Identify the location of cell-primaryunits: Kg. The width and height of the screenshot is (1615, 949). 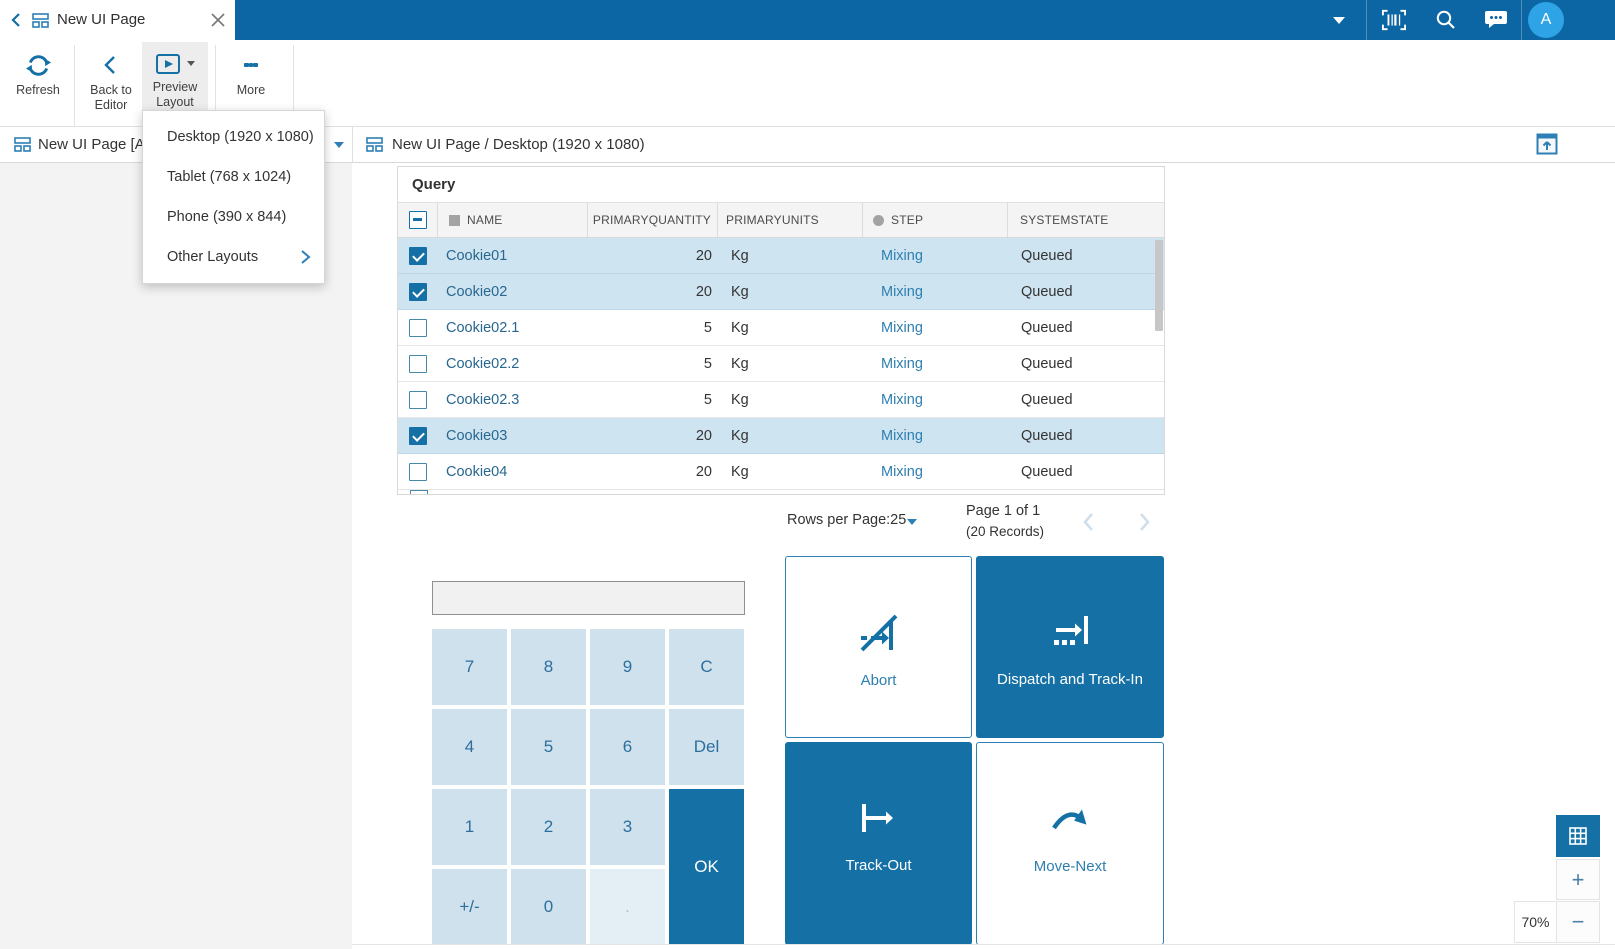
(740, 327).